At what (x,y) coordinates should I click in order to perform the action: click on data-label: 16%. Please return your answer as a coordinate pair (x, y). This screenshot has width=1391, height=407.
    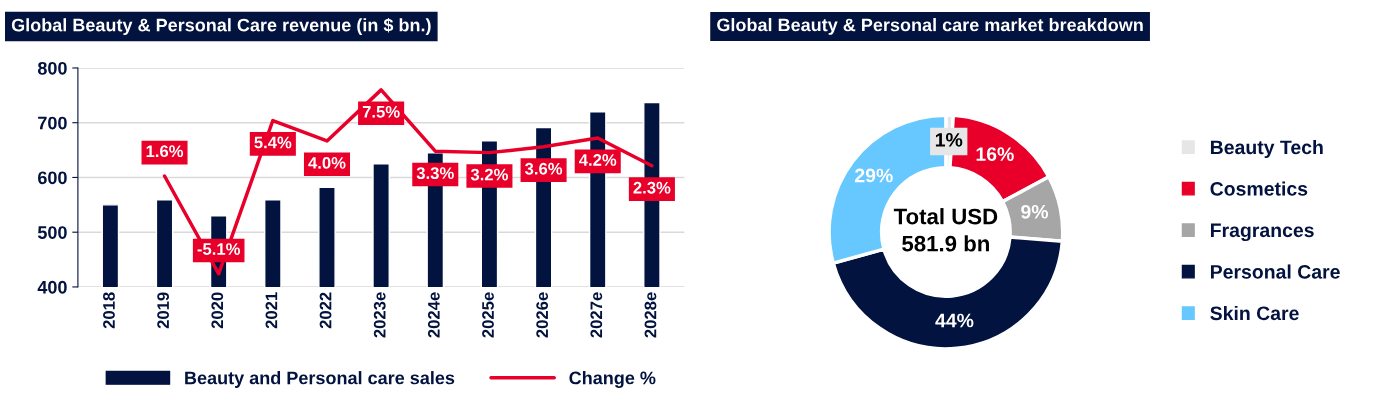
    Looking at the image, I should click on (995, 154).